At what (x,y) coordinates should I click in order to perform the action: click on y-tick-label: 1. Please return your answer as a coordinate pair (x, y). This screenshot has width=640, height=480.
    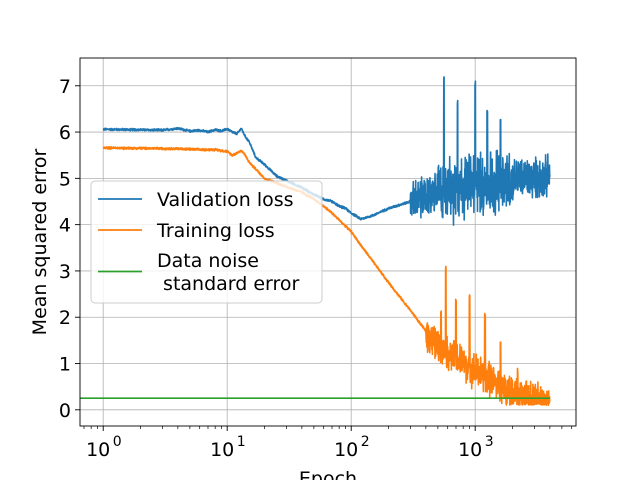
    Looking at the image, I should click on (65, 365).